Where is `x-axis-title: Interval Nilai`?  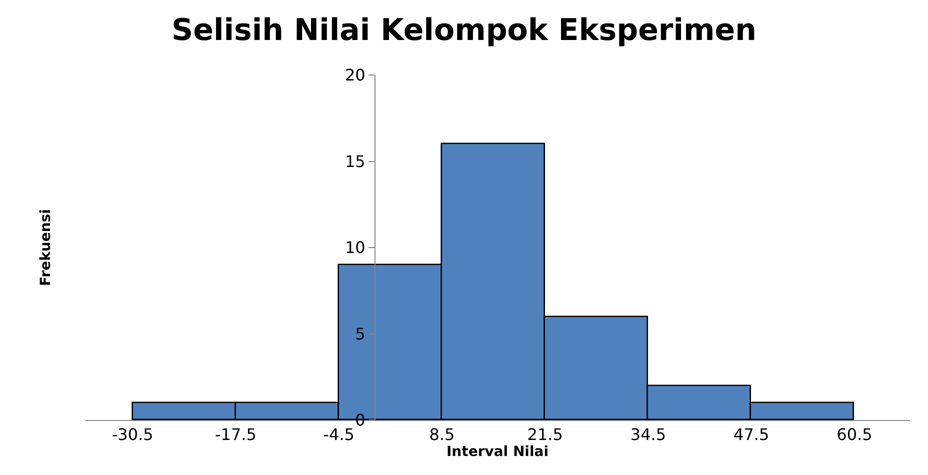
x-axis-title: Interval Nilai is located at coordinates (497, 452).